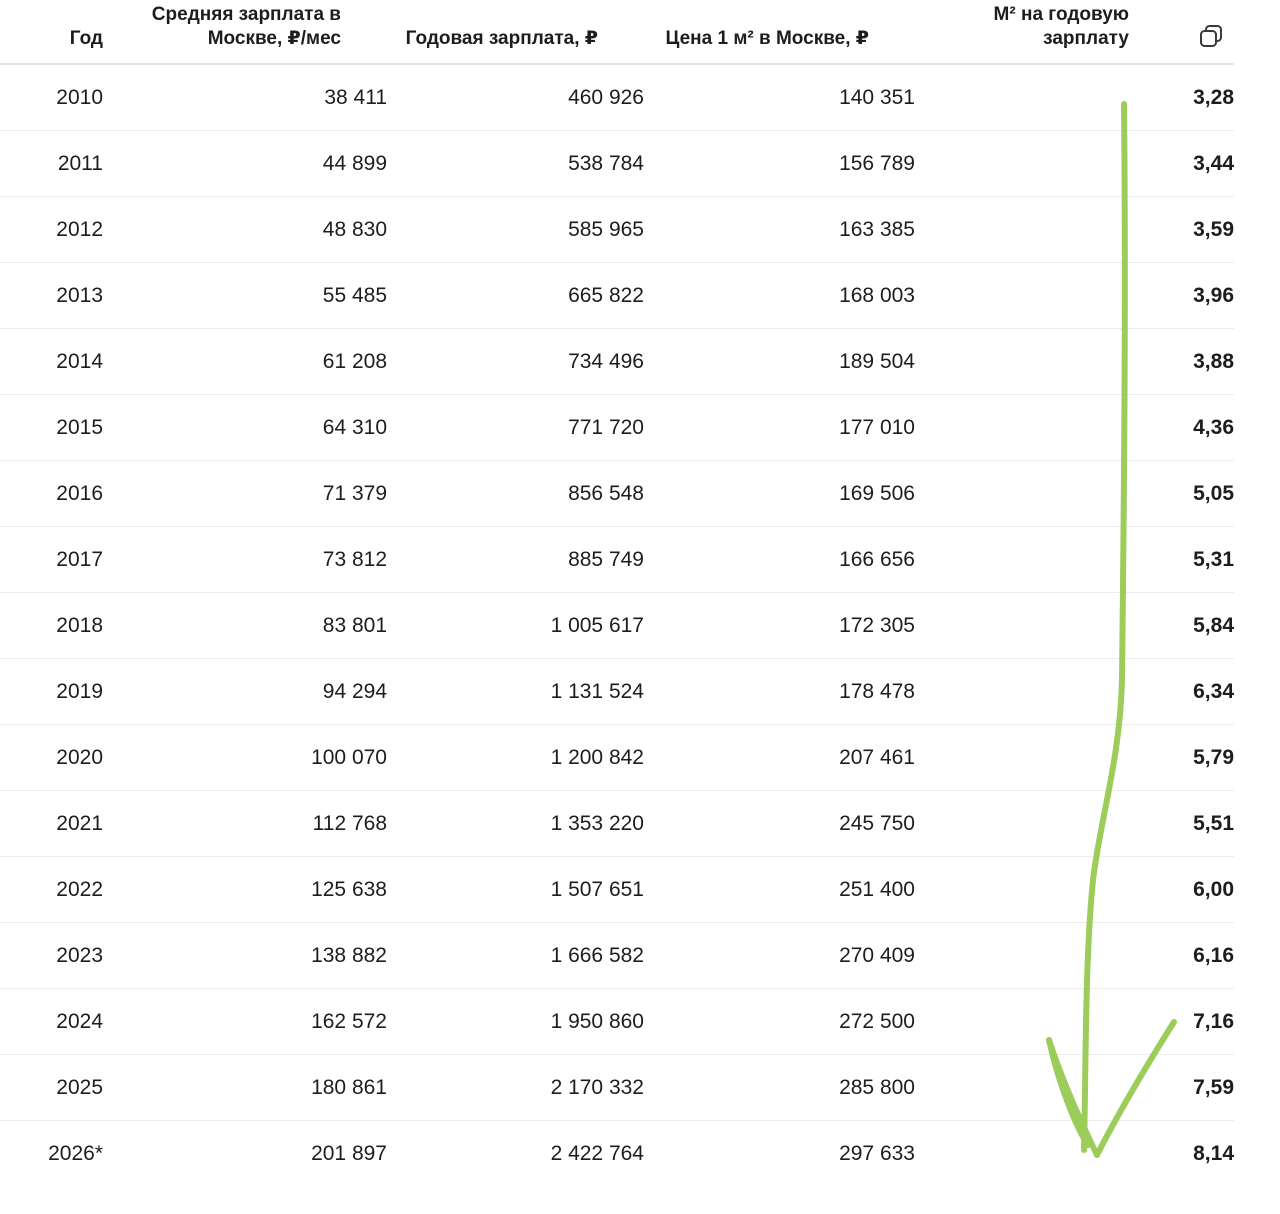 This screenshot has height=1214, width=1280. I want to click on cell-avg-salary: 55 485, so click(354, 295).